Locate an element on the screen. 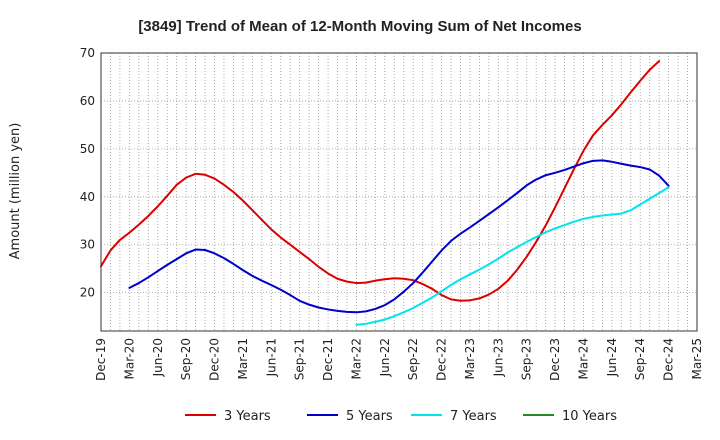 The width and height of the screenshot is (720, 440). legend-label: 7 Years is located at coordinates (473, 416).